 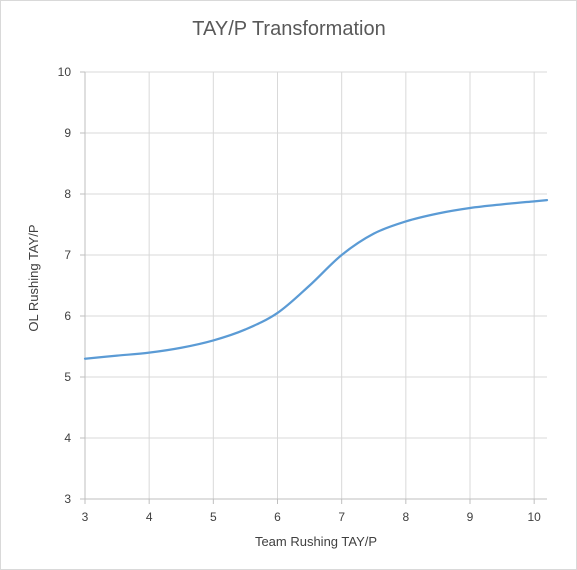 I want to click on y-tick-label: 7, so click(x=67, y=255).